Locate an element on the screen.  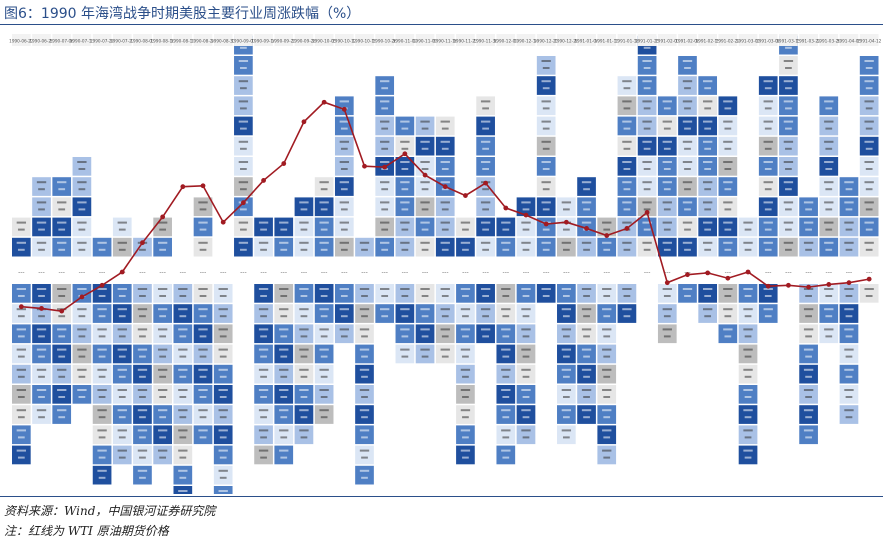
week-header-label: 1990-12-14 is located at coordinates (526, 41).